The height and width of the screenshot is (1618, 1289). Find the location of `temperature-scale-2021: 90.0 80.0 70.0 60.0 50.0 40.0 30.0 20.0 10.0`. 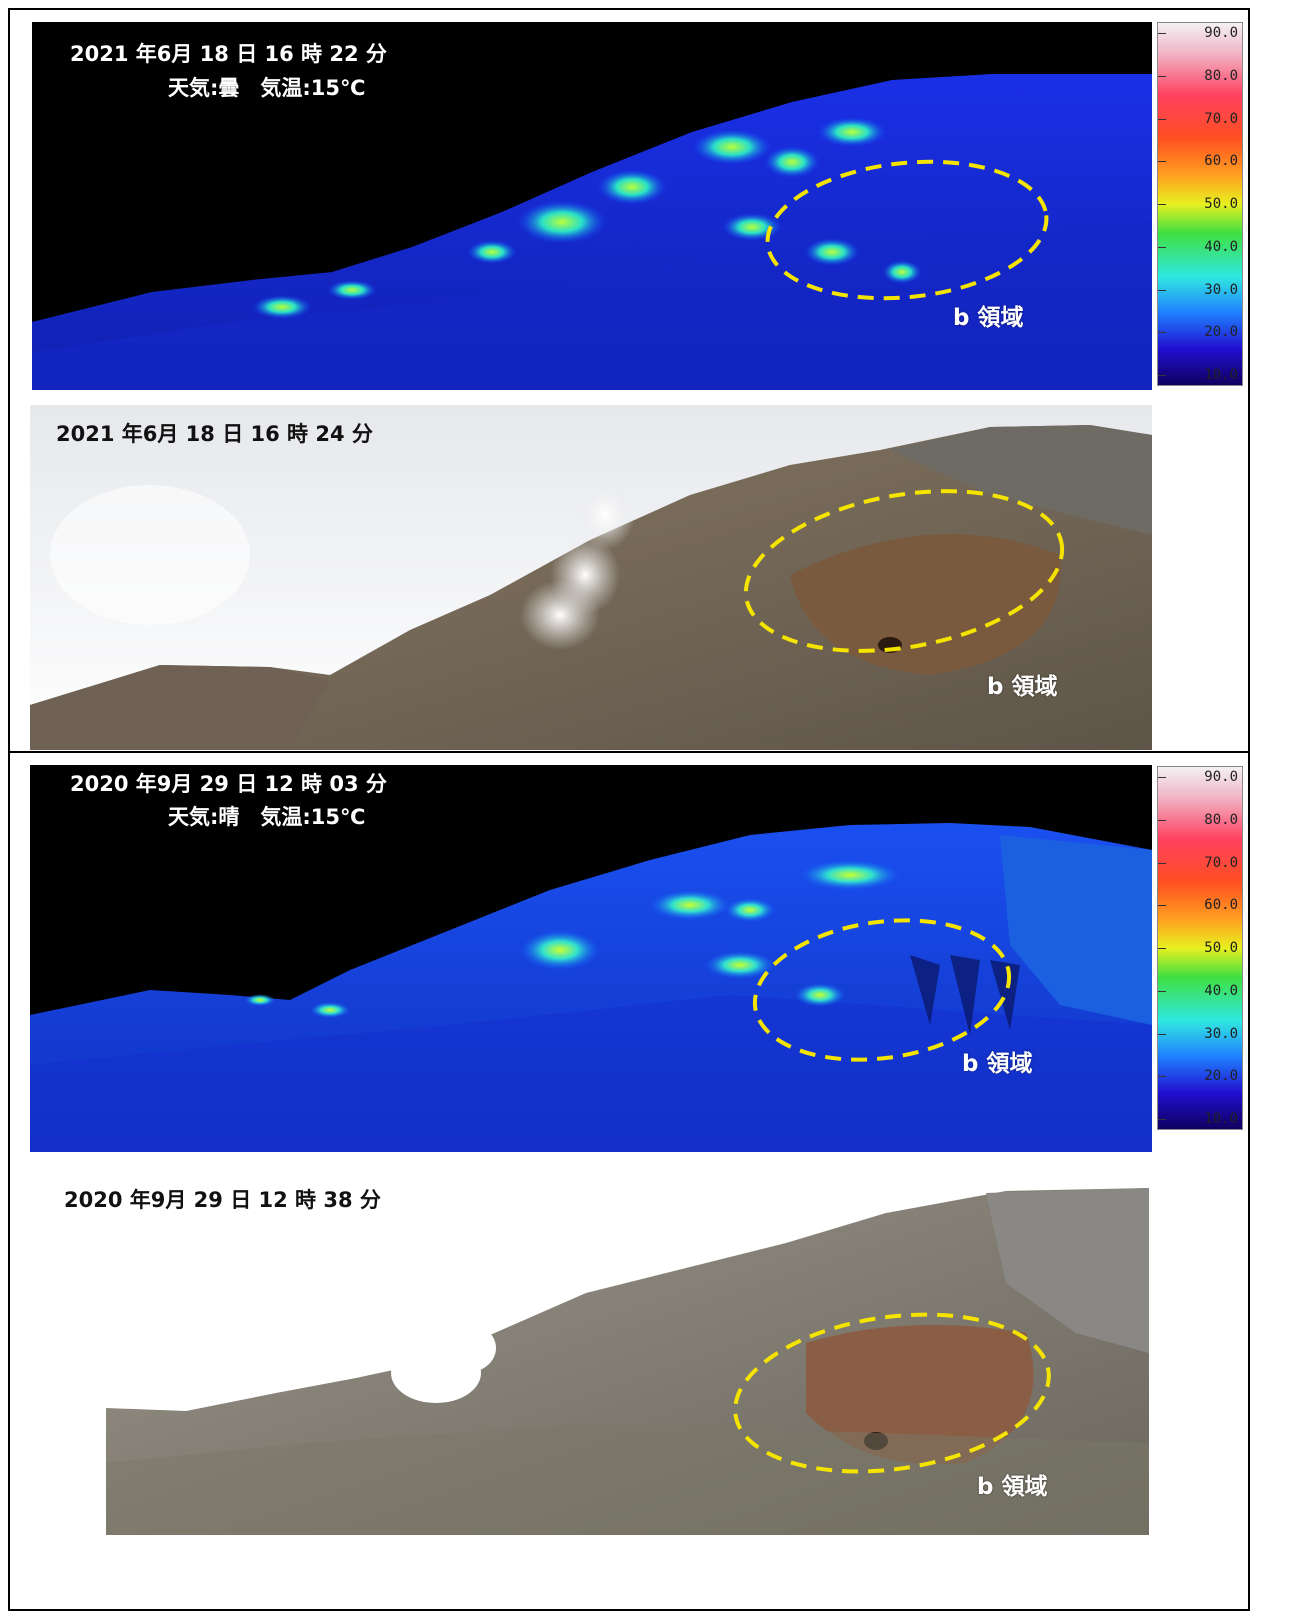

temperature-scale-2021: 90.0 80.0 70.0 60.0 50.0 40.0 30.0 20.0 10.0 is located at coordinates (1200, 204).